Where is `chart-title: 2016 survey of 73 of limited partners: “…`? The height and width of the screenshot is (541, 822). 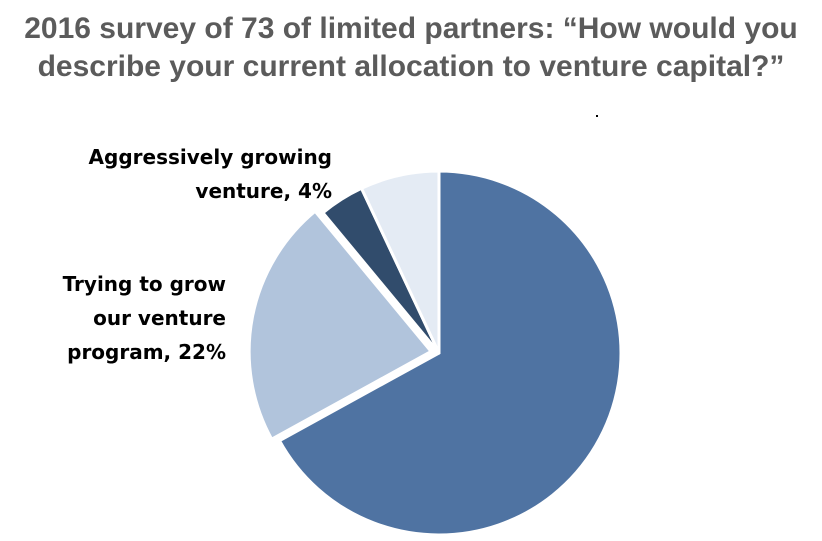
chart-title: 2016 survey of 73 of limited partners: “… is located at coordinates (411, 48).